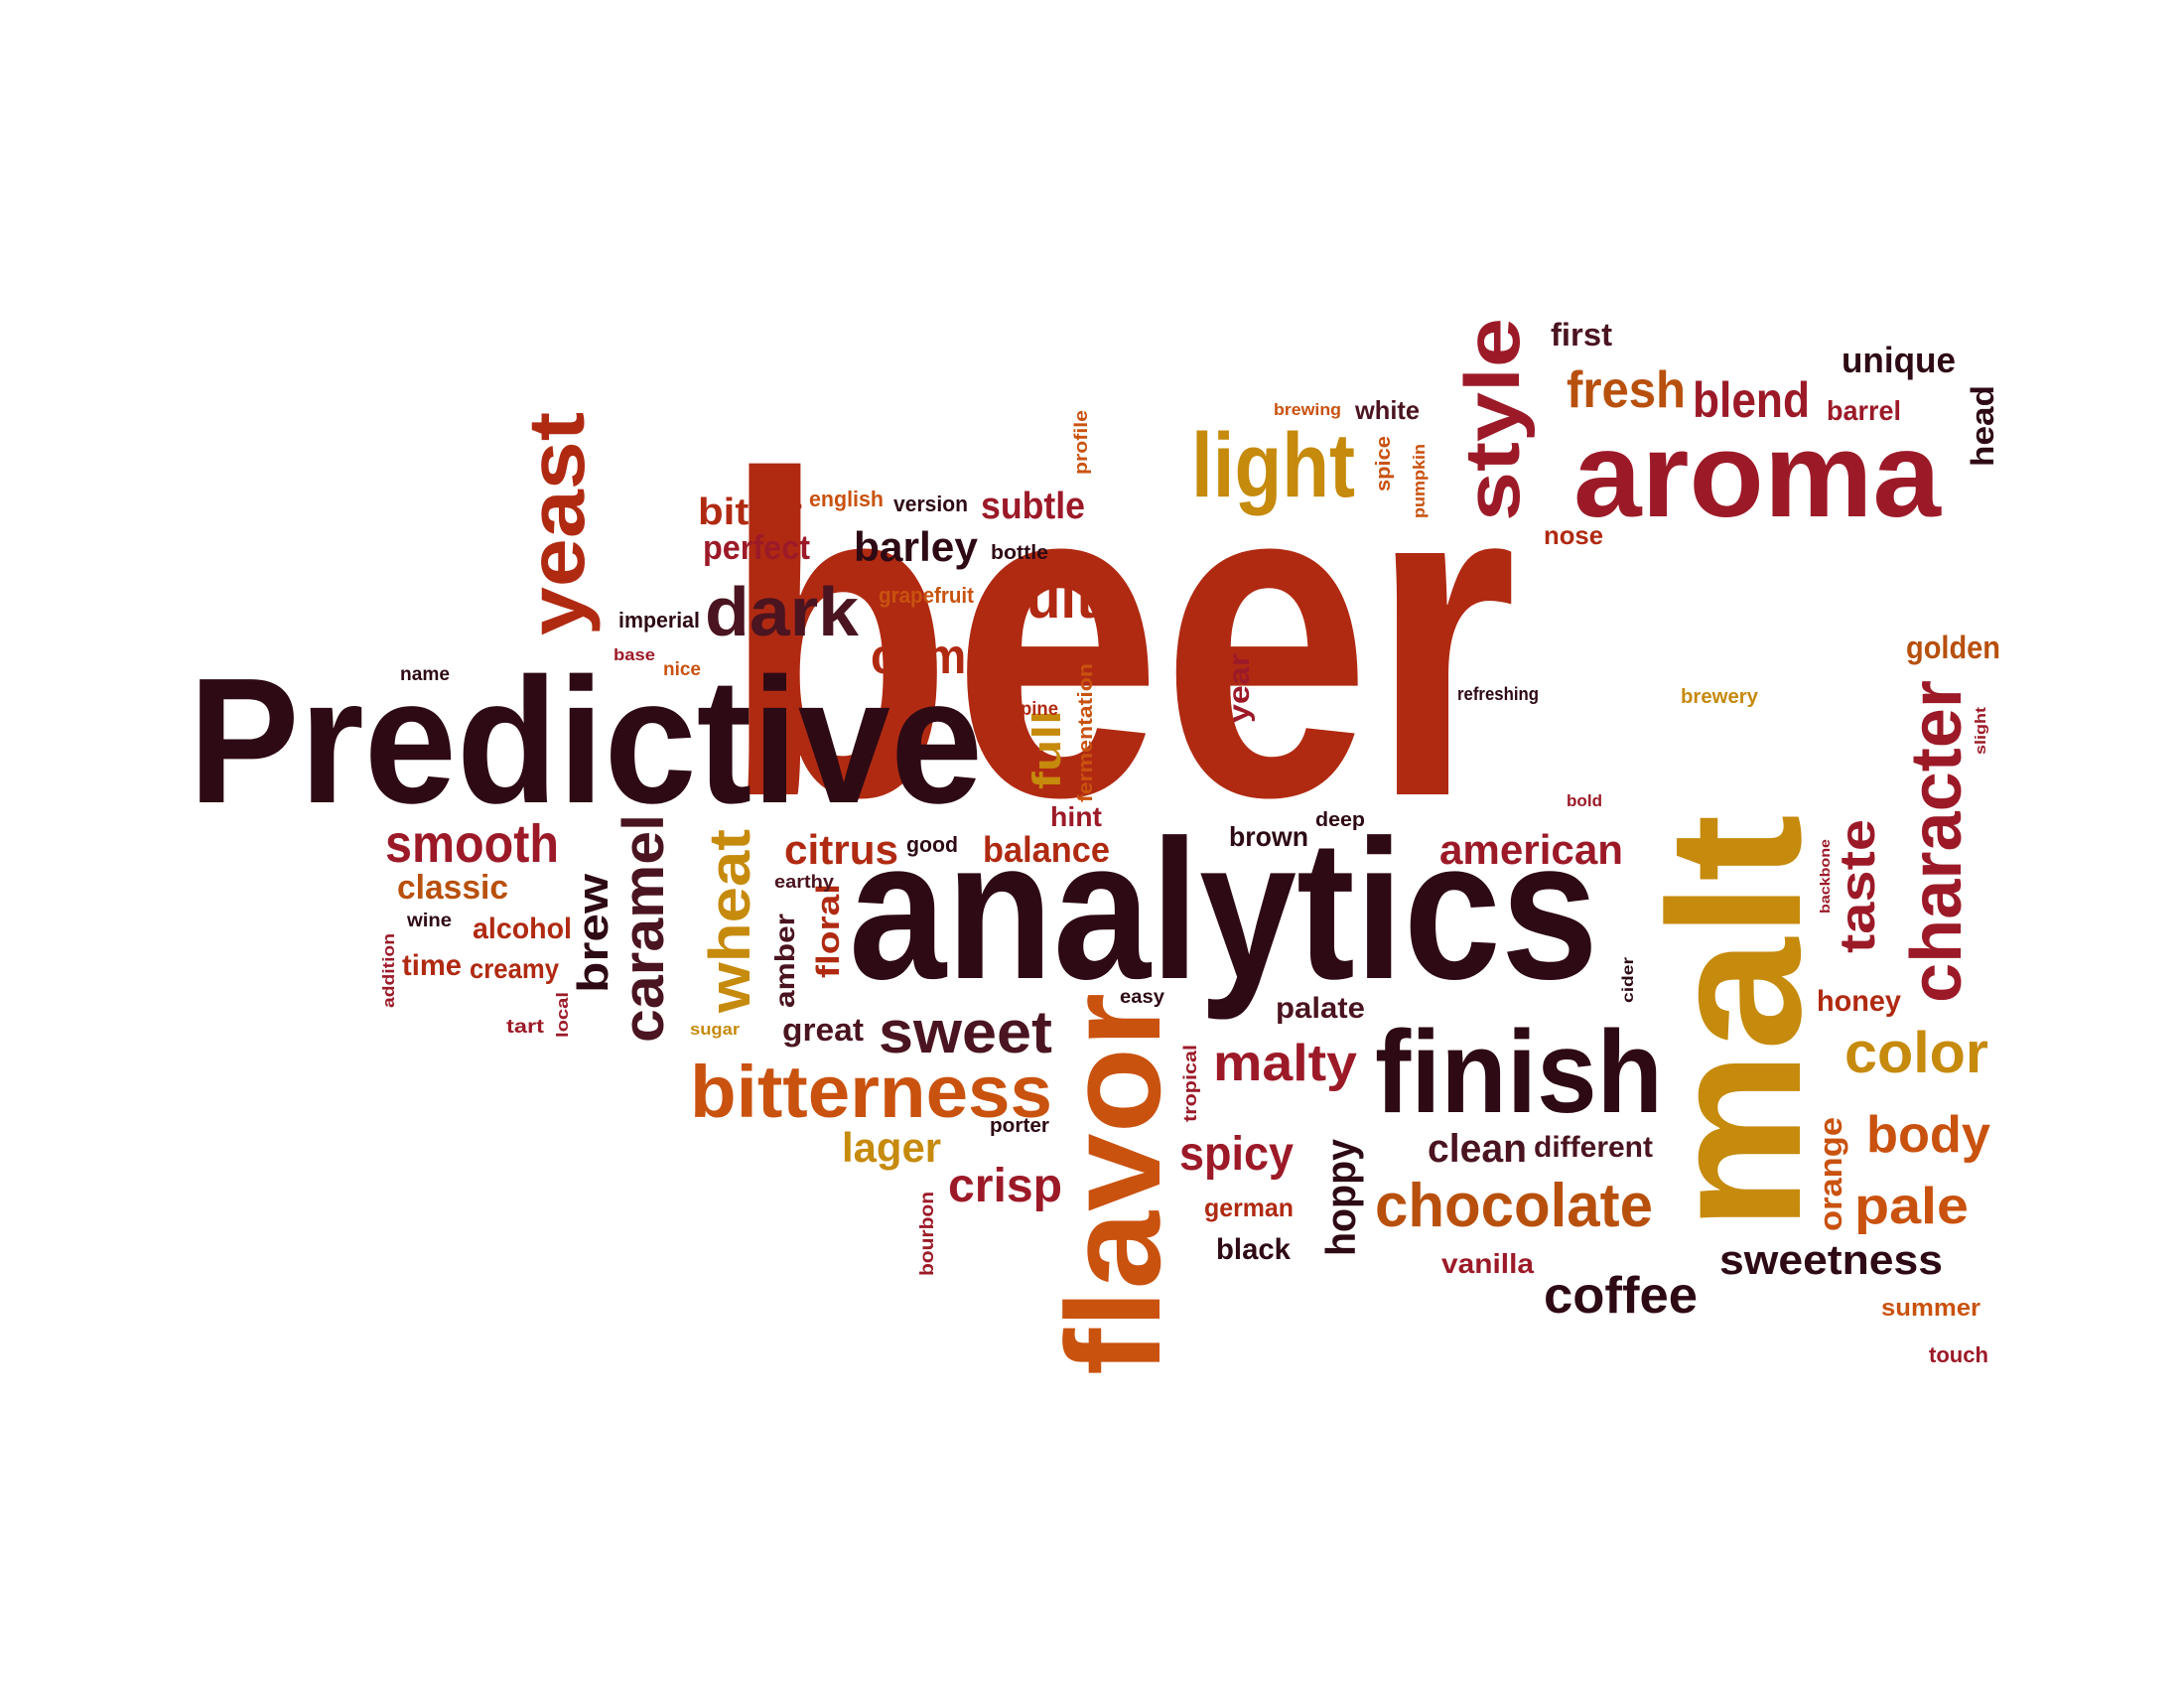 Image resolution: width=2184 pixels, height=1688 pixels. I want to click on word-flavor: flavor, so click(1113, 1184).